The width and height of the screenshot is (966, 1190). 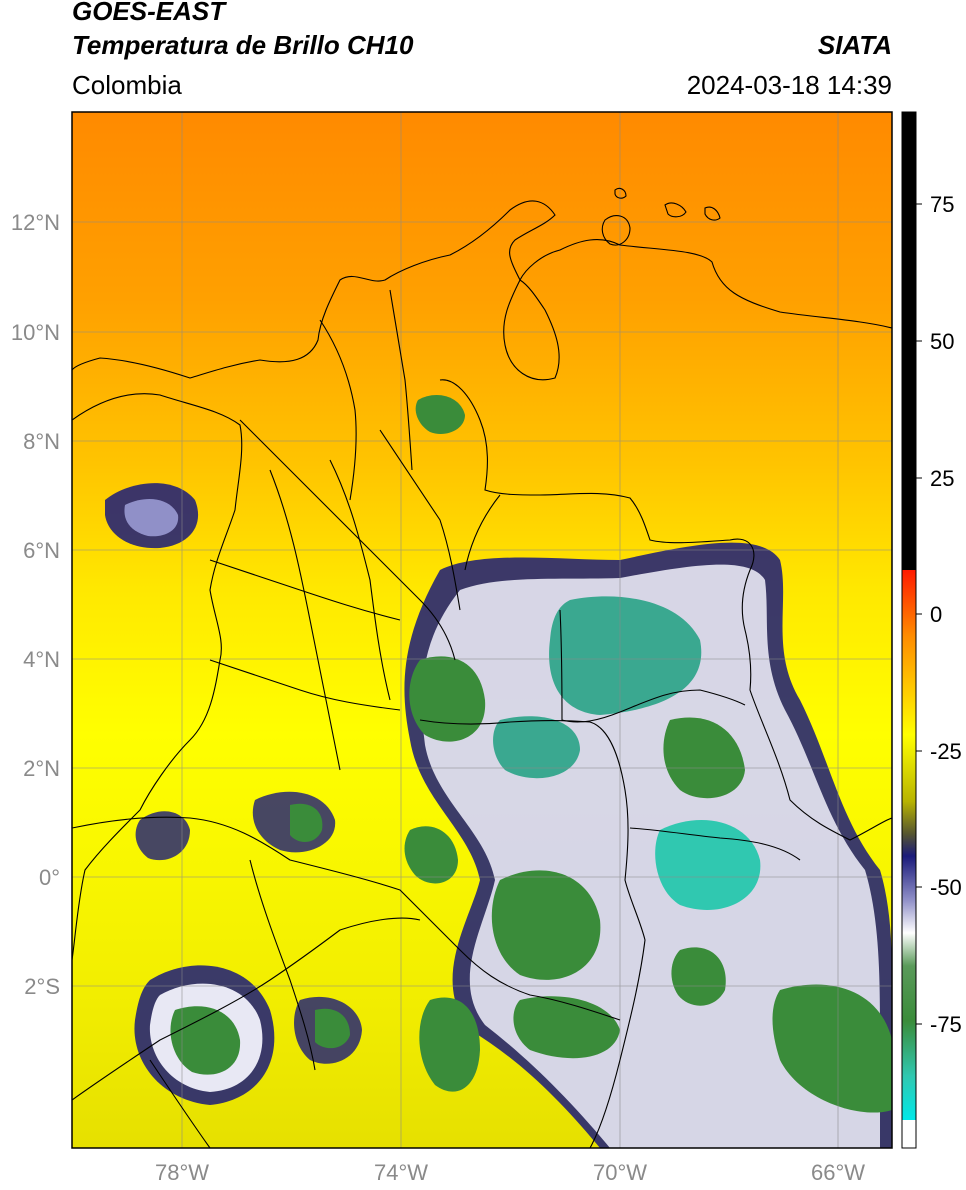 What do you see at coordinates (946, 751) in the screenshot?
I see `colorbar-tick: -25` at bounding box center [946, 751].